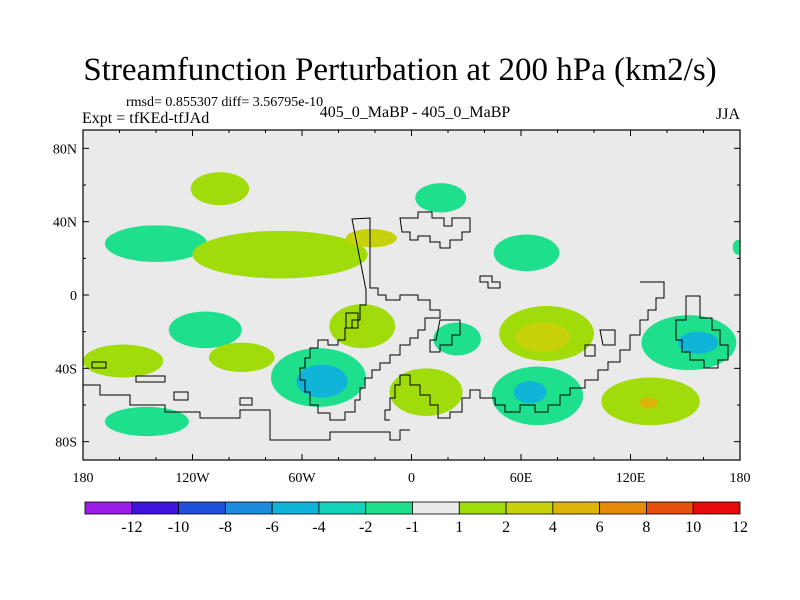 The width and height of the screenshot is (800, 600). What do you see at coordinates (445, 336) in the screenshot?
I see `coastline-africa` at bounding box center [445, 336].